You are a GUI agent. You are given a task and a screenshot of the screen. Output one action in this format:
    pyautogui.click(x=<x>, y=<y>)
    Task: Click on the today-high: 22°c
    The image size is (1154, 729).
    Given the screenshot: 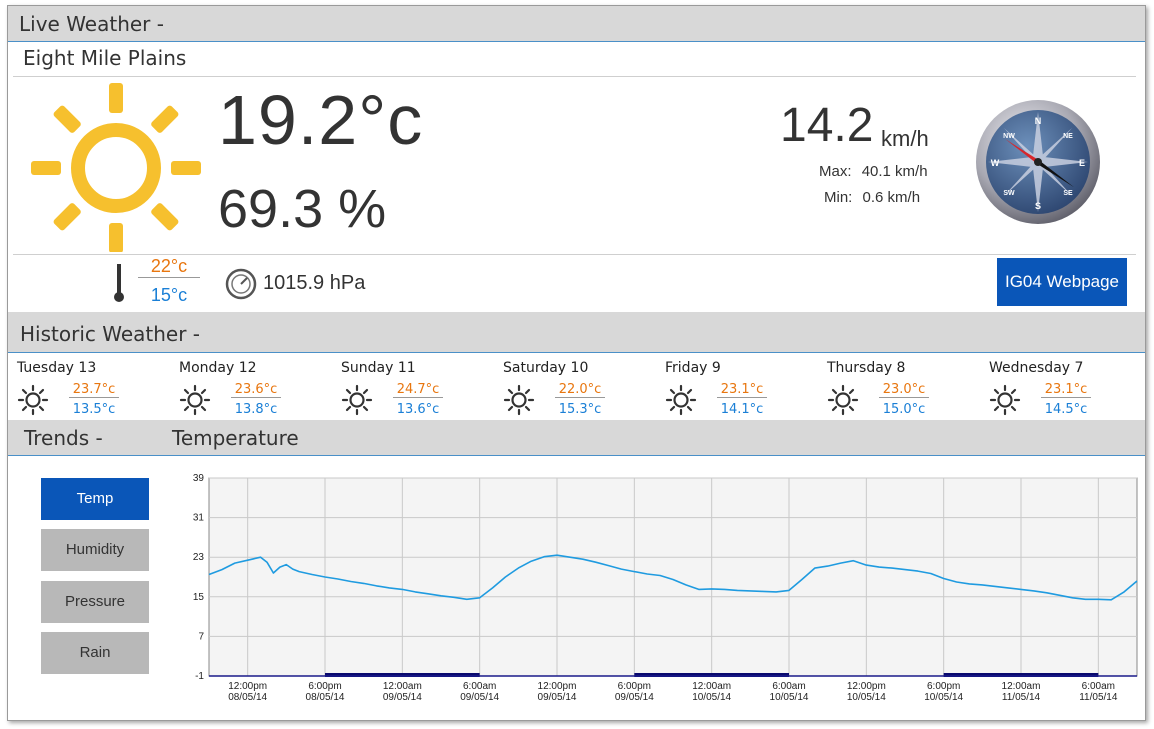 What is the action you would take?
    pyautogui.click(x=169, y=267)
    